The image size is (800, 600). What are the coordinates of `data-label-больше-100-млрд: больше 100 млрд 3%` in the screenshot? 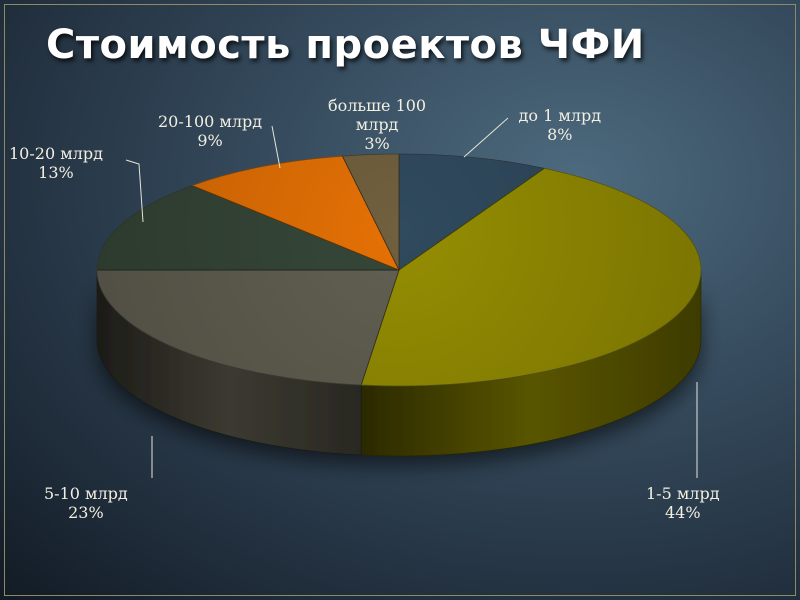 It's located at (377, 124).